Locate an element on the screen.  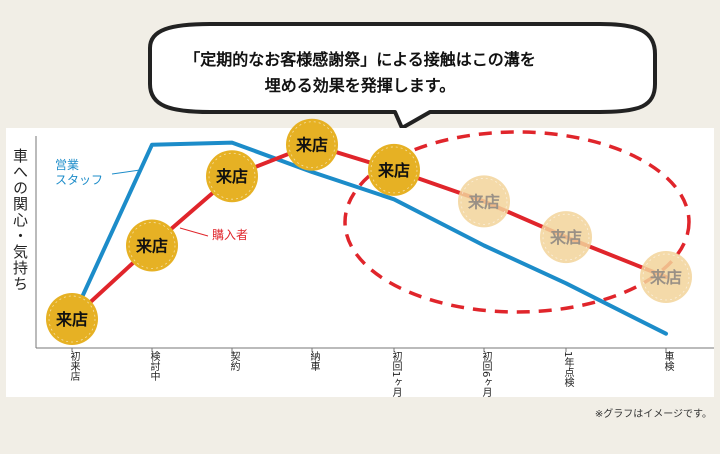
series-label-buyer: 購入者 is located at coordinates (230, 235).